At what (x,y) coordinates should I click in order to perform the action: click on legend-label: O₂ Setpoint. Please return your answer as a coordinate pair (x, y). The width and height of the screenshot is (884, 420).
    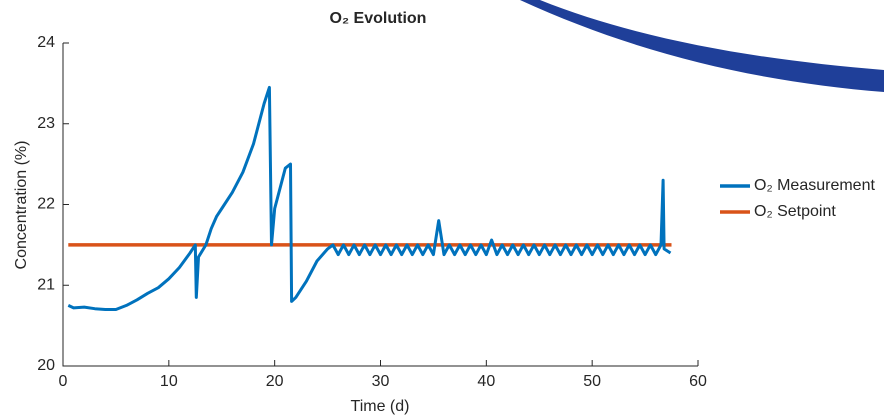
    Looking at the image, I should click on (795, 211).